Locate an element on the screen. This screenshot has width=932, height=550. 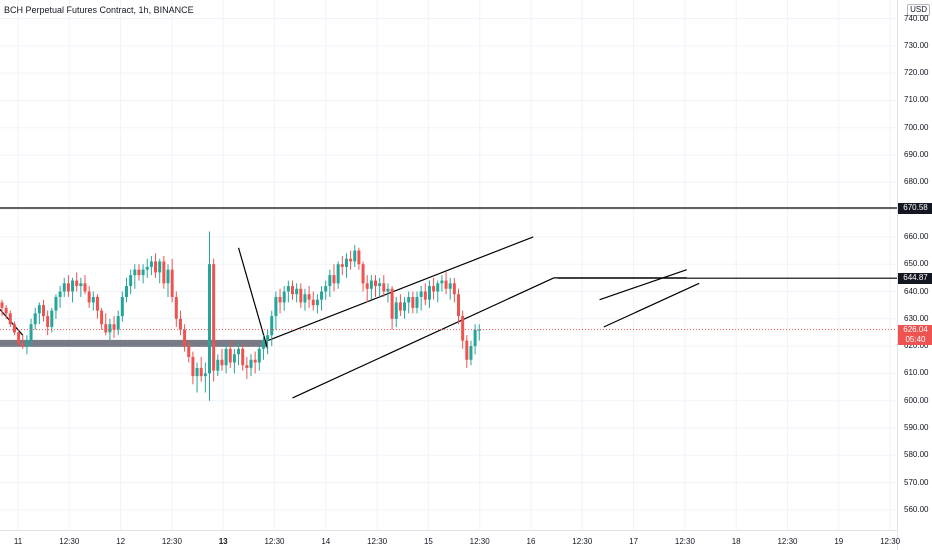
time-tick-label: 13 is located at coordinates (223, 541).